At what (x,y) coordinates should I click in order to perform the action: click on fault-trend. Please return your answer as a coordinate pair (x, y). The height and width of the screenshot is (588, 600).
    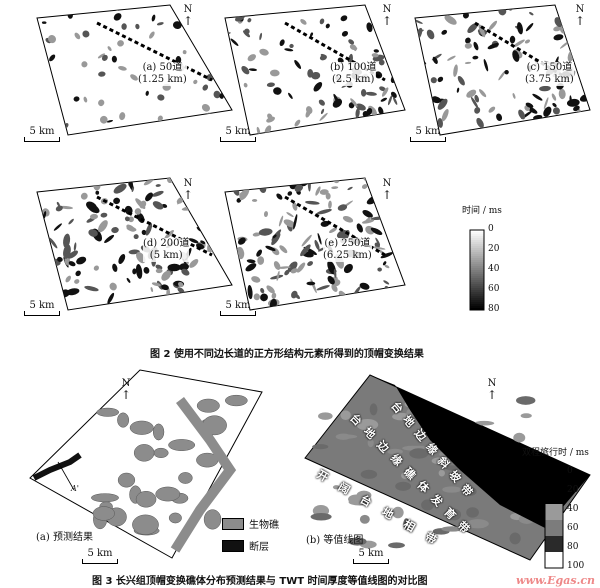
    Looking at the image, I should click on (335, 226).